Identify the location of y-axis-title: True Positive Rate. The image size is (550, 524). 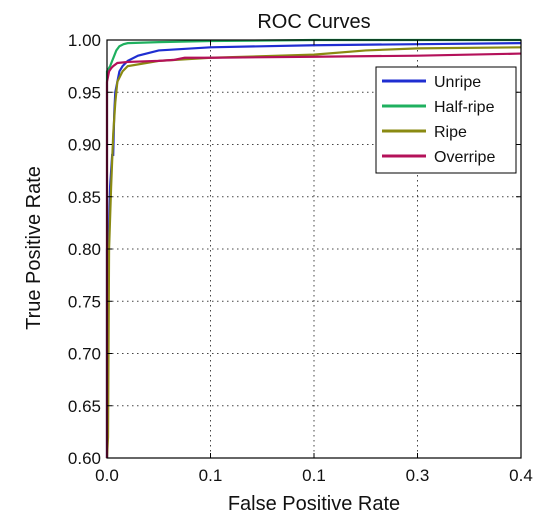
(34, 248).